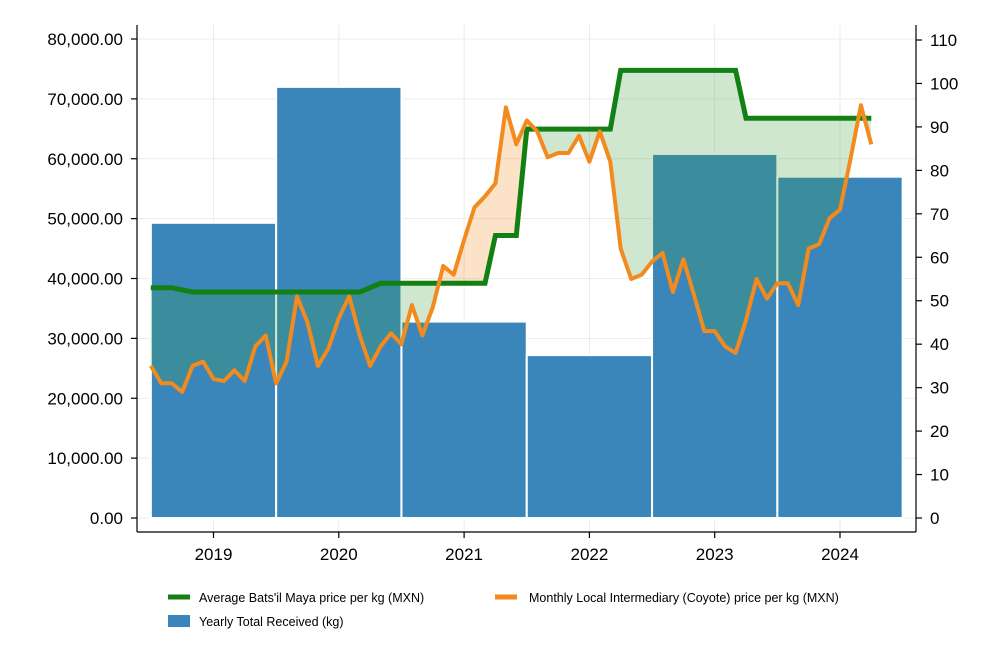  What do you see at coordinates (939, 388) in the screenshot?
I see `right-tick-label: 30` at bounding box center [939, 388].